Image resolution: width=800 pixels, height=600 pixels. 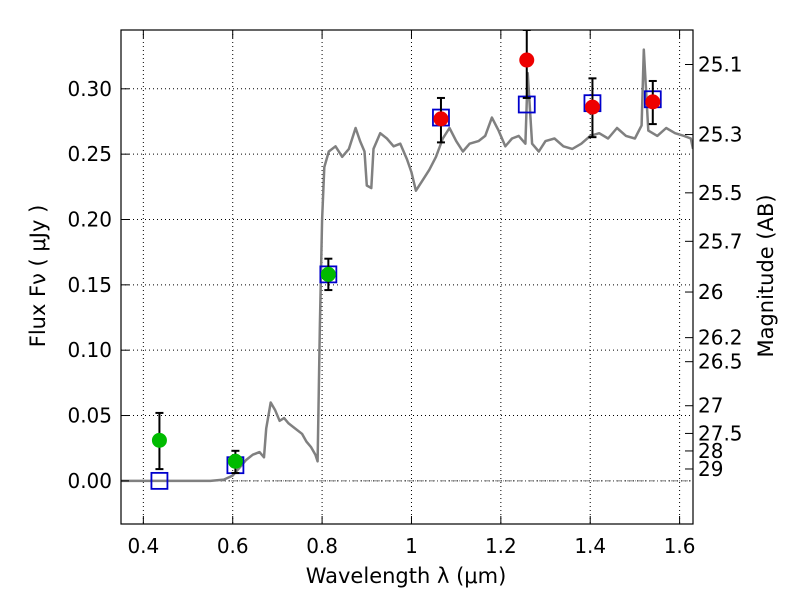 What do you see at coordinates (720, 241) in the screenshot?
I see `magnitude-tick-label: 25.7` at bounding box center [720, 241].